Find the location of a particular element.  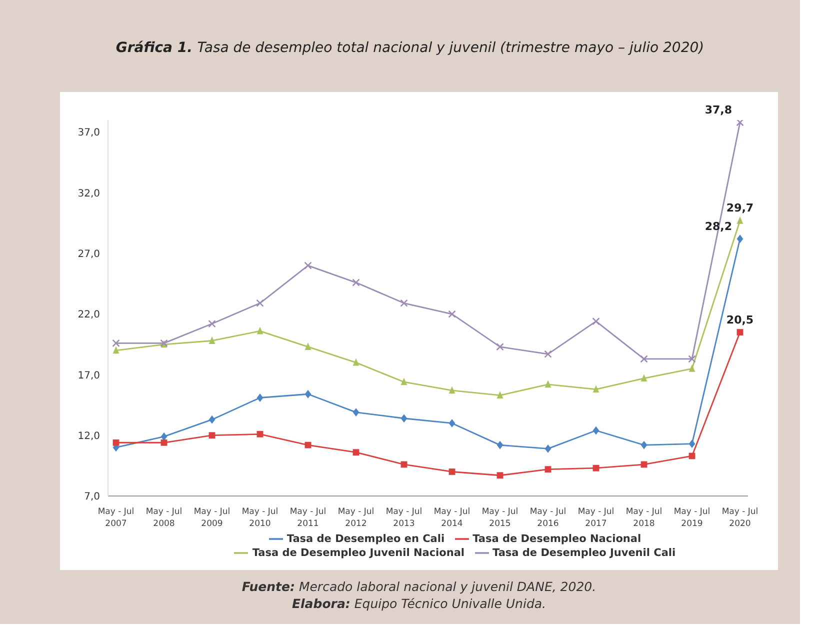

y-tick-label: 32,0 is located at coordinates (89, 194).